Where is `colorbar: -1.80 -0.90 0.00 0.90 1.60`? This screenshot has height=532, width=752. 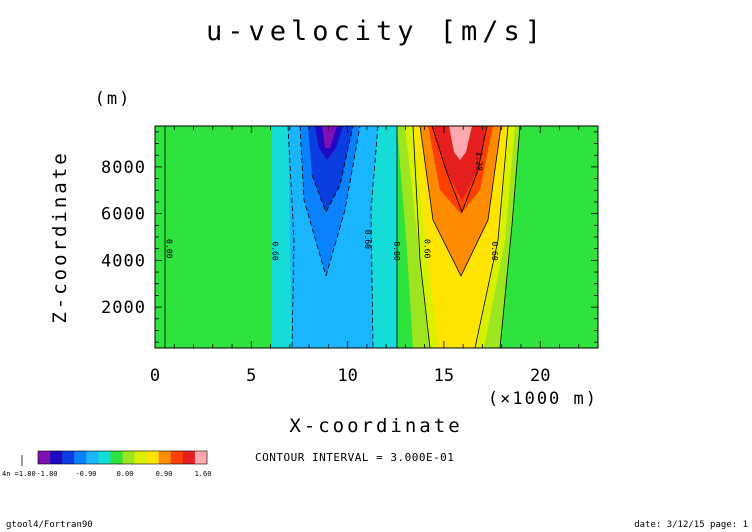
colorbar: -1.80 -0.90 0.00 0.90 1.60 is located at coordinates (116, 464).